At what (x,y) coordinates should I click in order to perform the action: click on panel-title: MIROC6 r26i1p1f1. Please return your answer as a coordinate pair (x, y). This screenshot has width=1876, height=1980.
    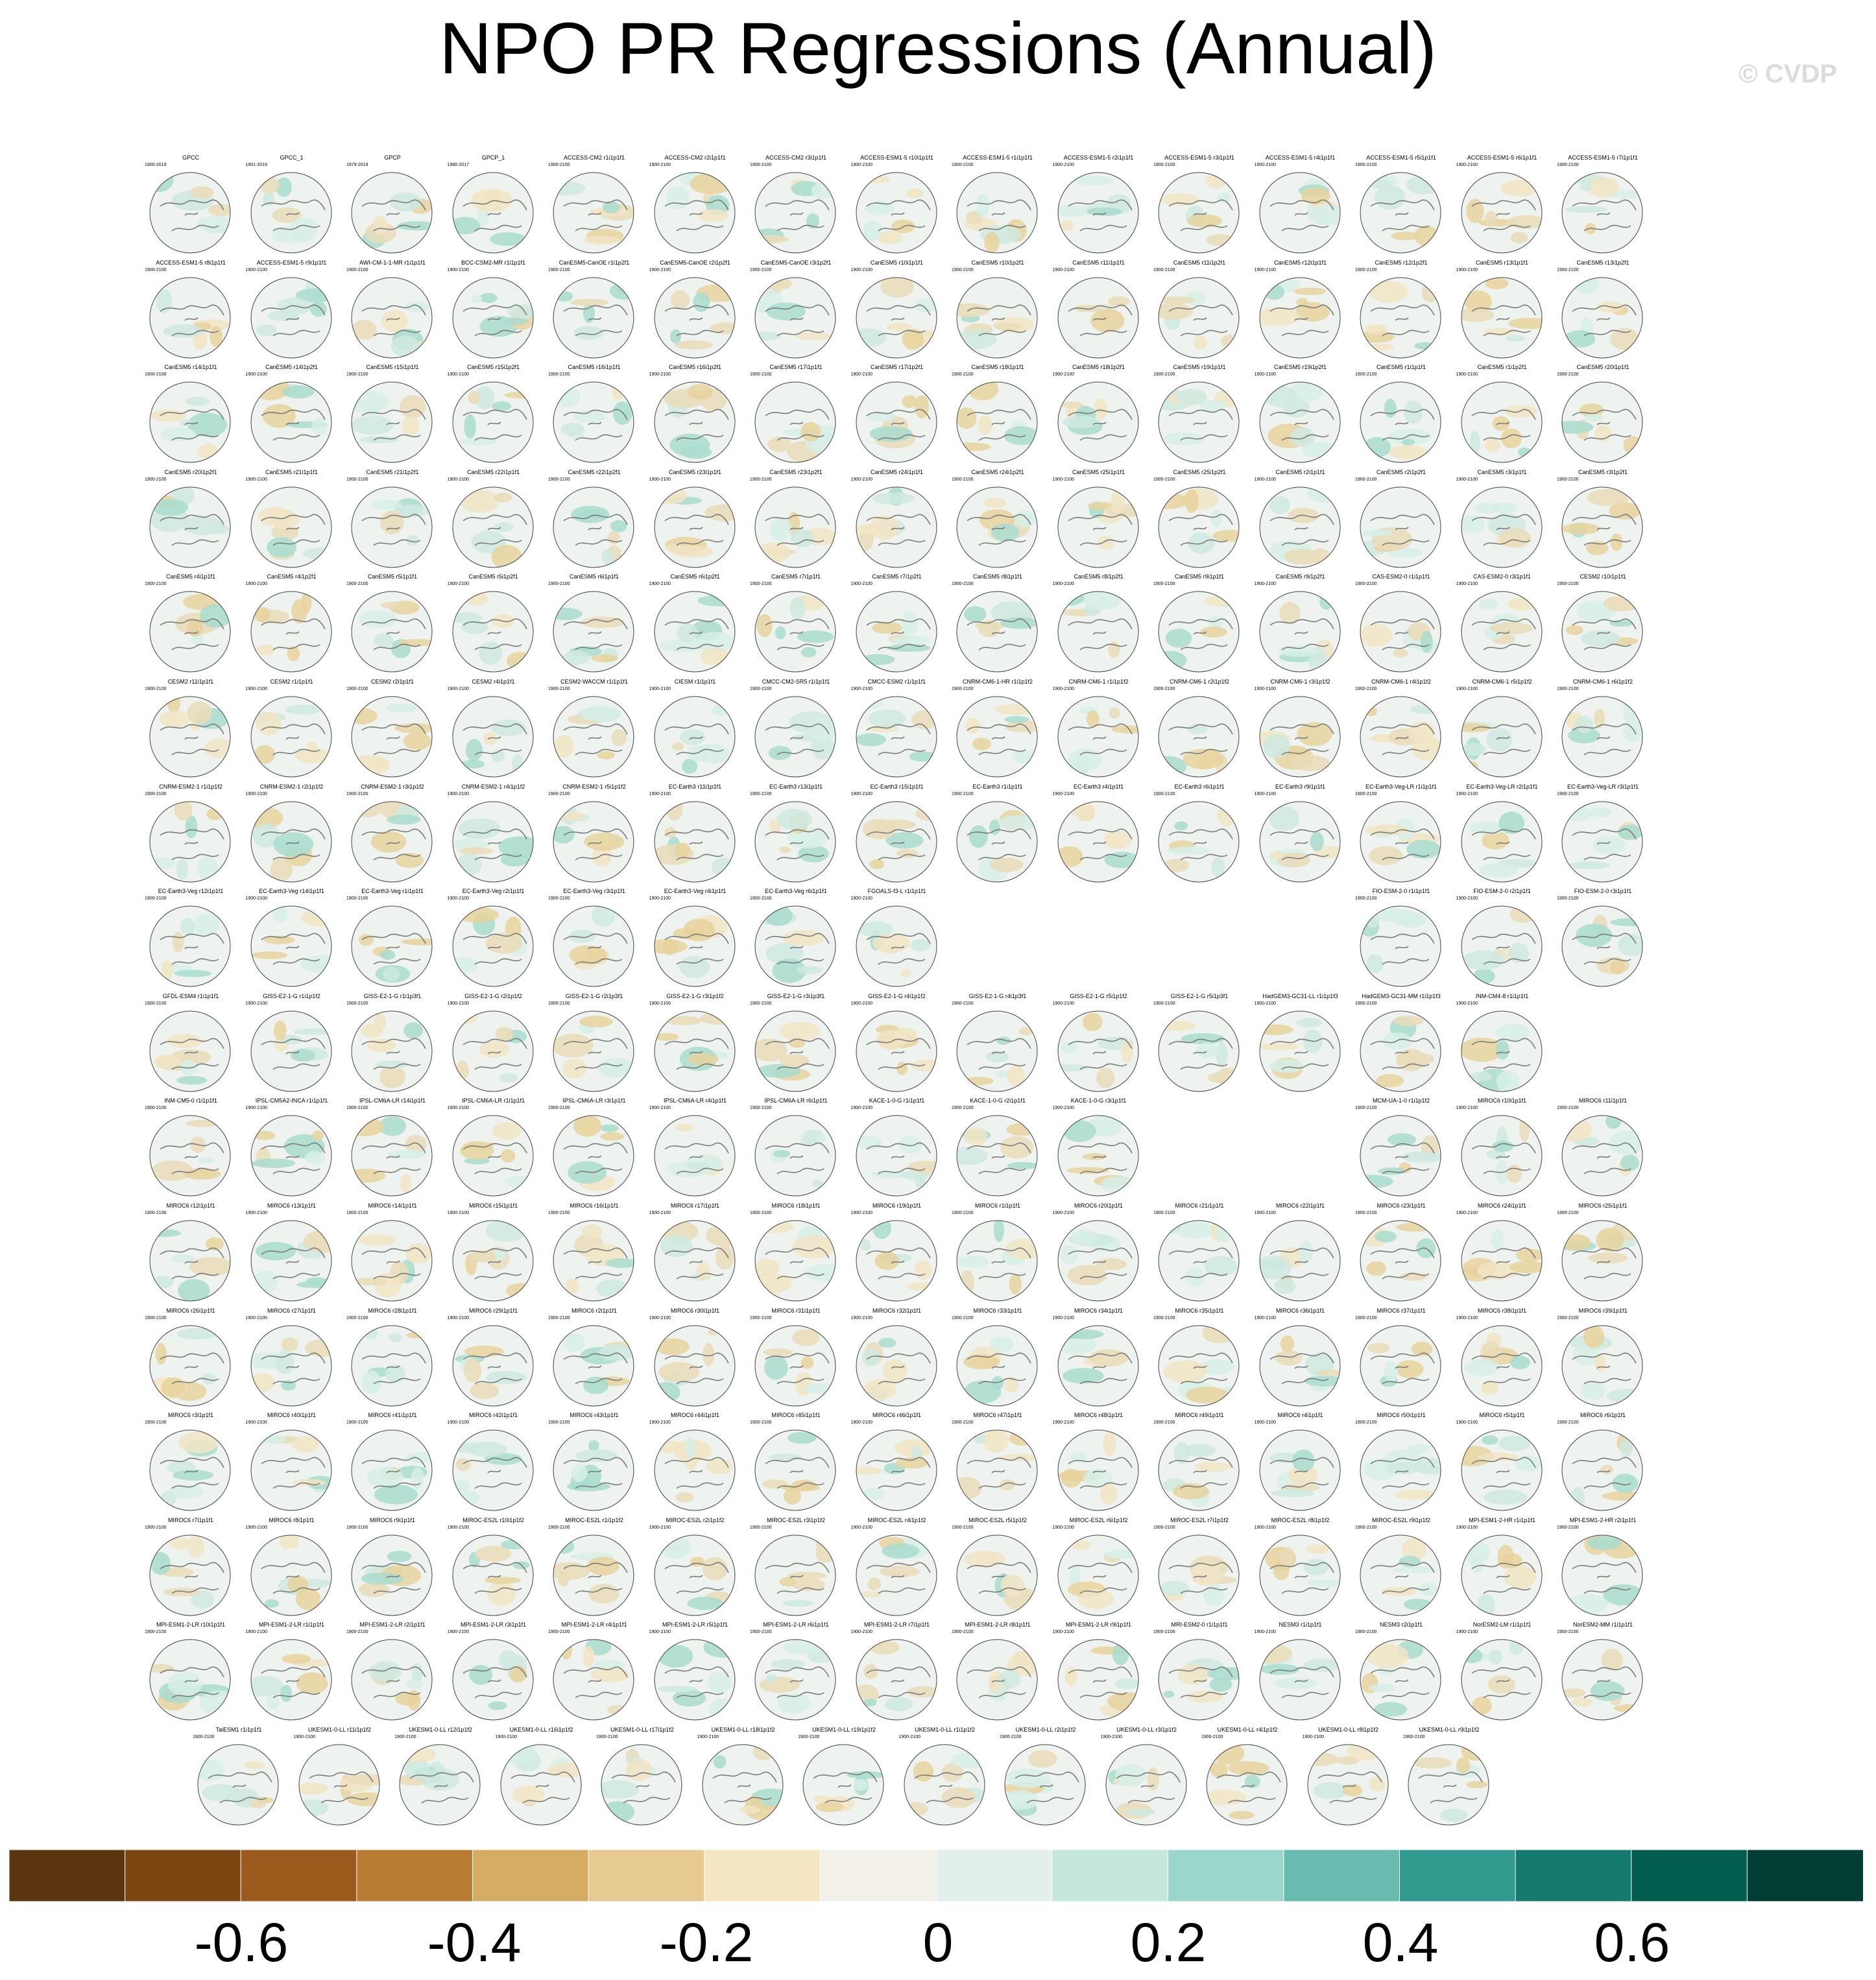
    Looking at the image, I should click on (191, 1311).